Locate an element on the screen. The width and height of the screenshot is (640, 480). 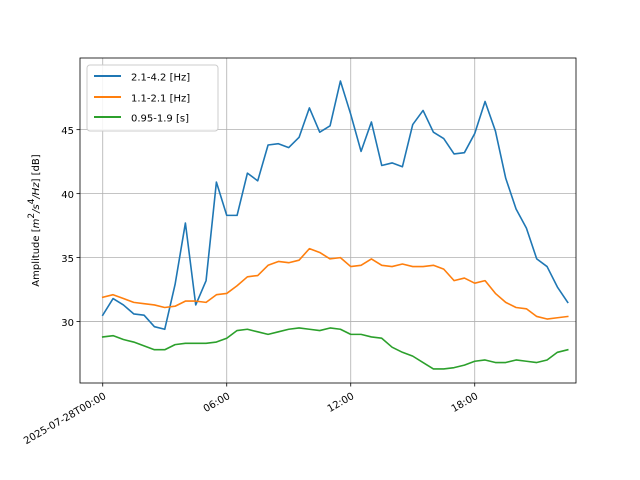
legend-label-2: 1.1-2.1 [Hz] is located at coordinates (160, 99).